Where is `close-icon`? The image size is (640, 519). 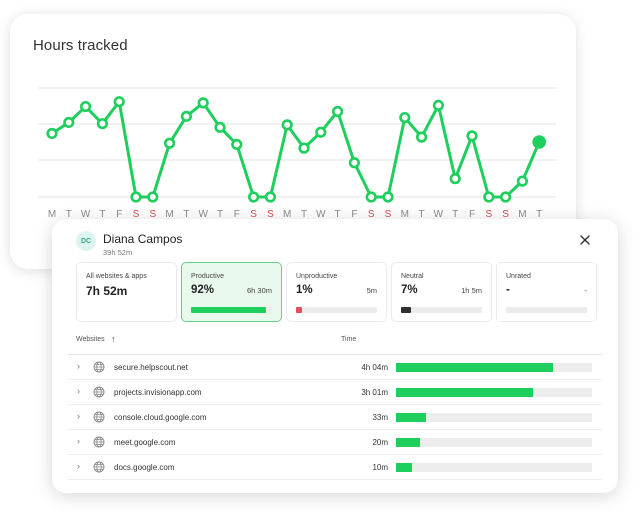
close-icon is located at coordinates (585, 240).